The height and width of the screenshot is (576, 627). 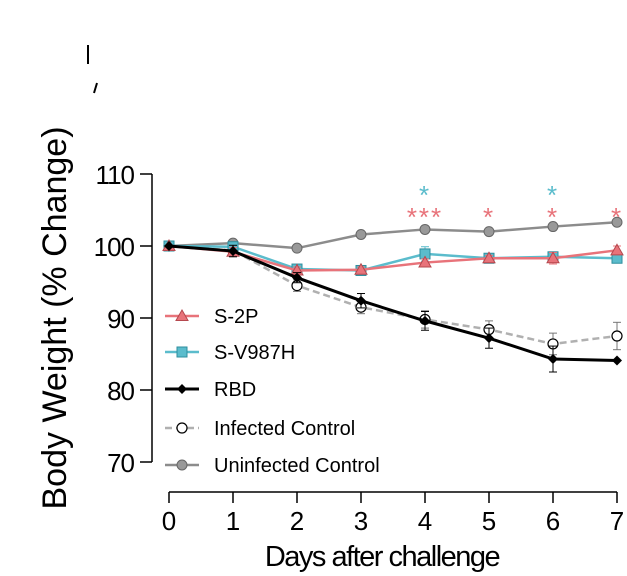 I want to click on x-tick-label: 5, so click(x=489, y=521).